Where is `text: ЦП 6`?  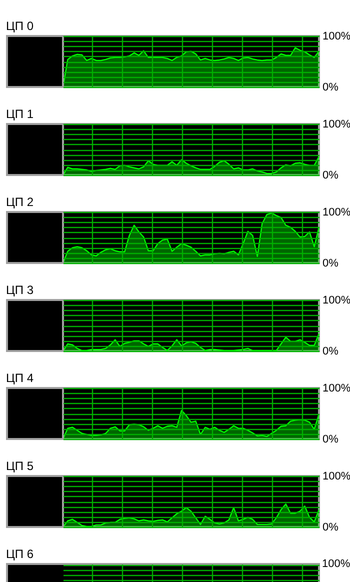
text: ЦП 6 is located at coordinates (20, 554).